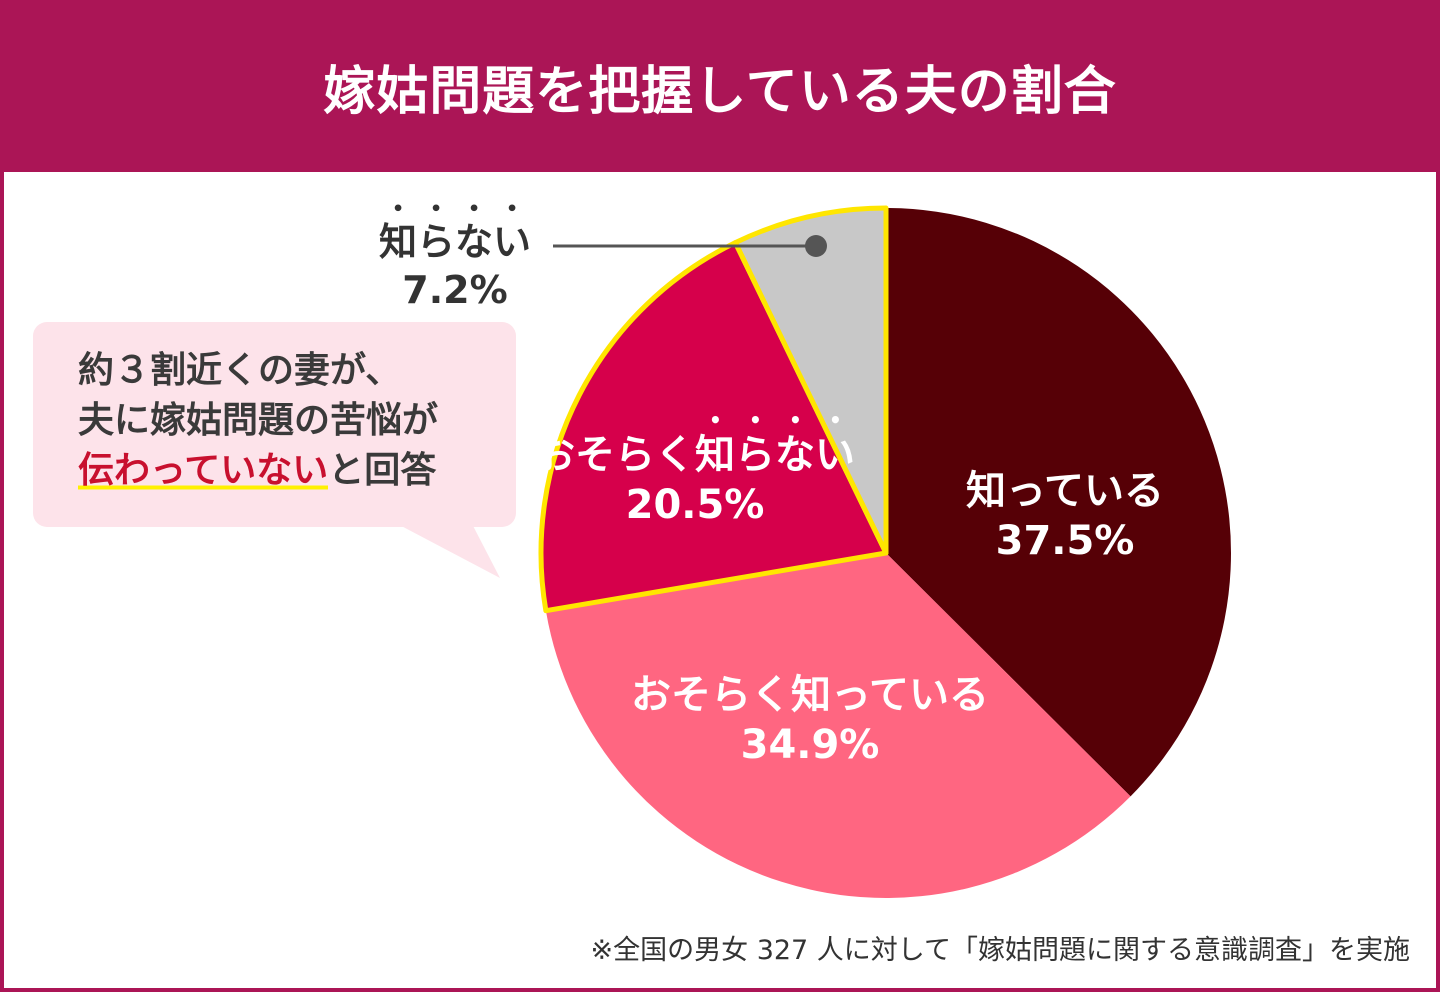 The height and width of the screenshot is (992, 1440). I want to click on label-prefix: おそらく, so click(615, 455).